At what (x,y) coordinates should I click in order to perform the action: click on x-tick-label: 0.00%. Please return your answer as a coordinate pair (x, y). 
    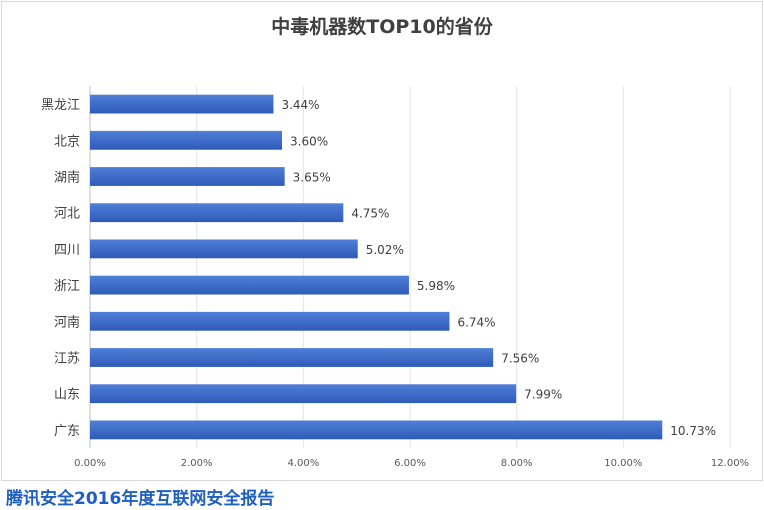
    Looking at the image, I should click on (90, 463).